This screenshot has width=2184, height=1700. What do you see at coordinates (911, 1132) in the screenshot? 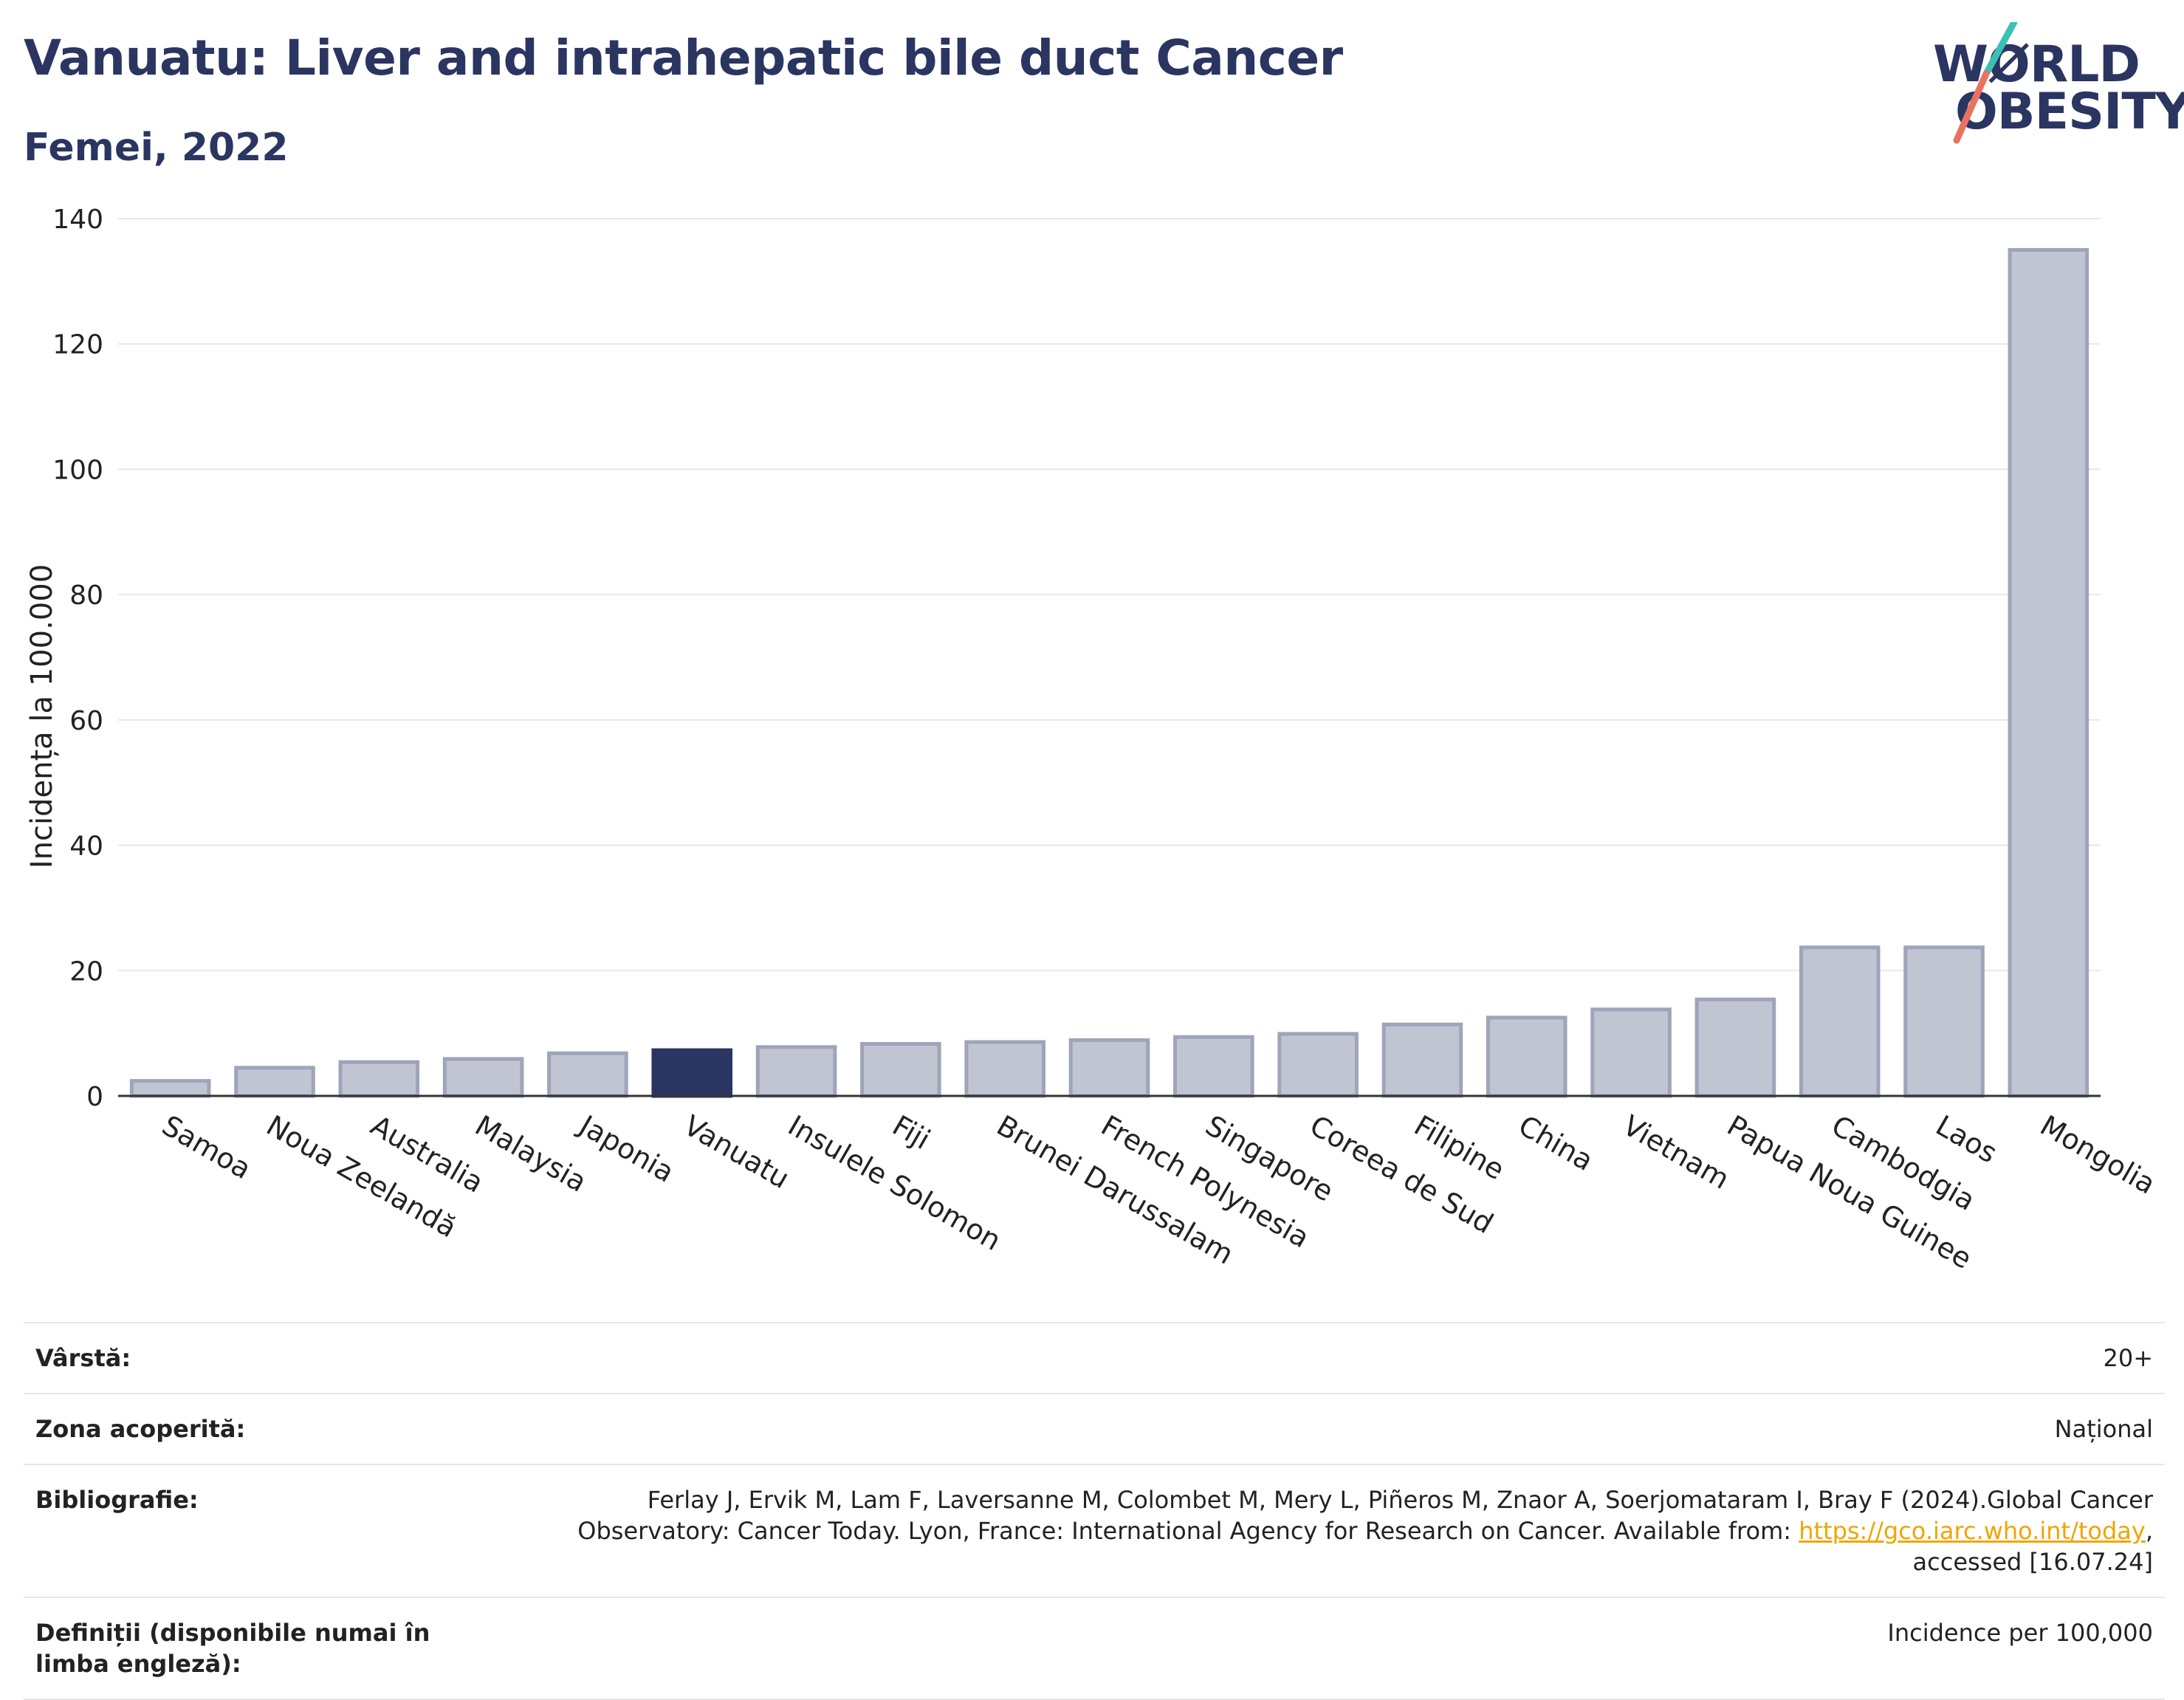
I see `x-tick-label: Fiji` at bounding box center [911, 1132].